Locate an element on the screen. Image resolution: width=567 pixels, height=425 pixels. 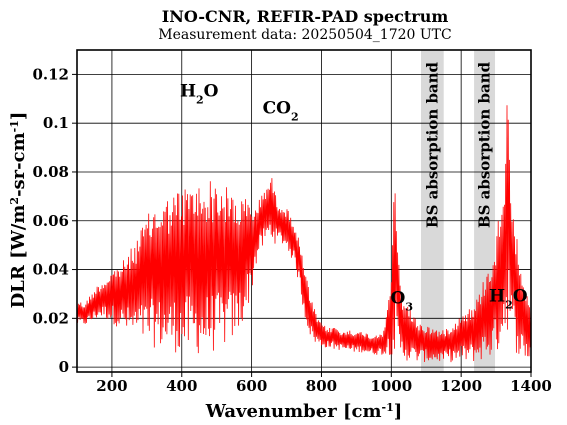
molecule-label: CO2 is located at coordinates (281, 110).